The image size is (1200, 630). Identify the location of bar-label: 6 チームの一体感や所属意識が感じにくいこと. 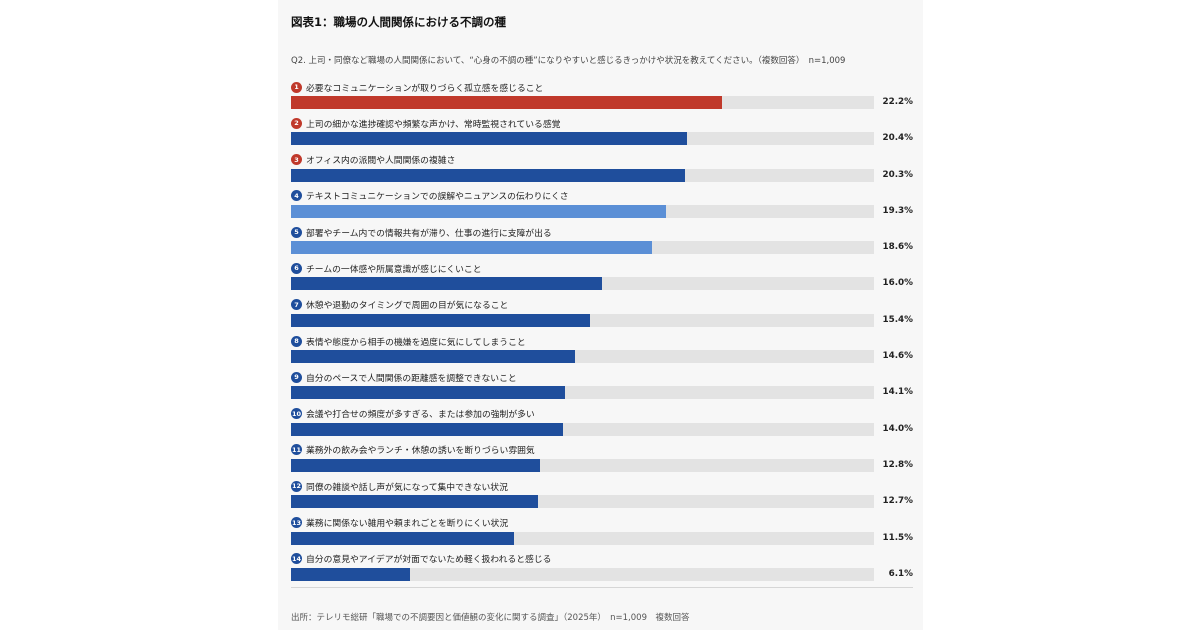
(386, 268).